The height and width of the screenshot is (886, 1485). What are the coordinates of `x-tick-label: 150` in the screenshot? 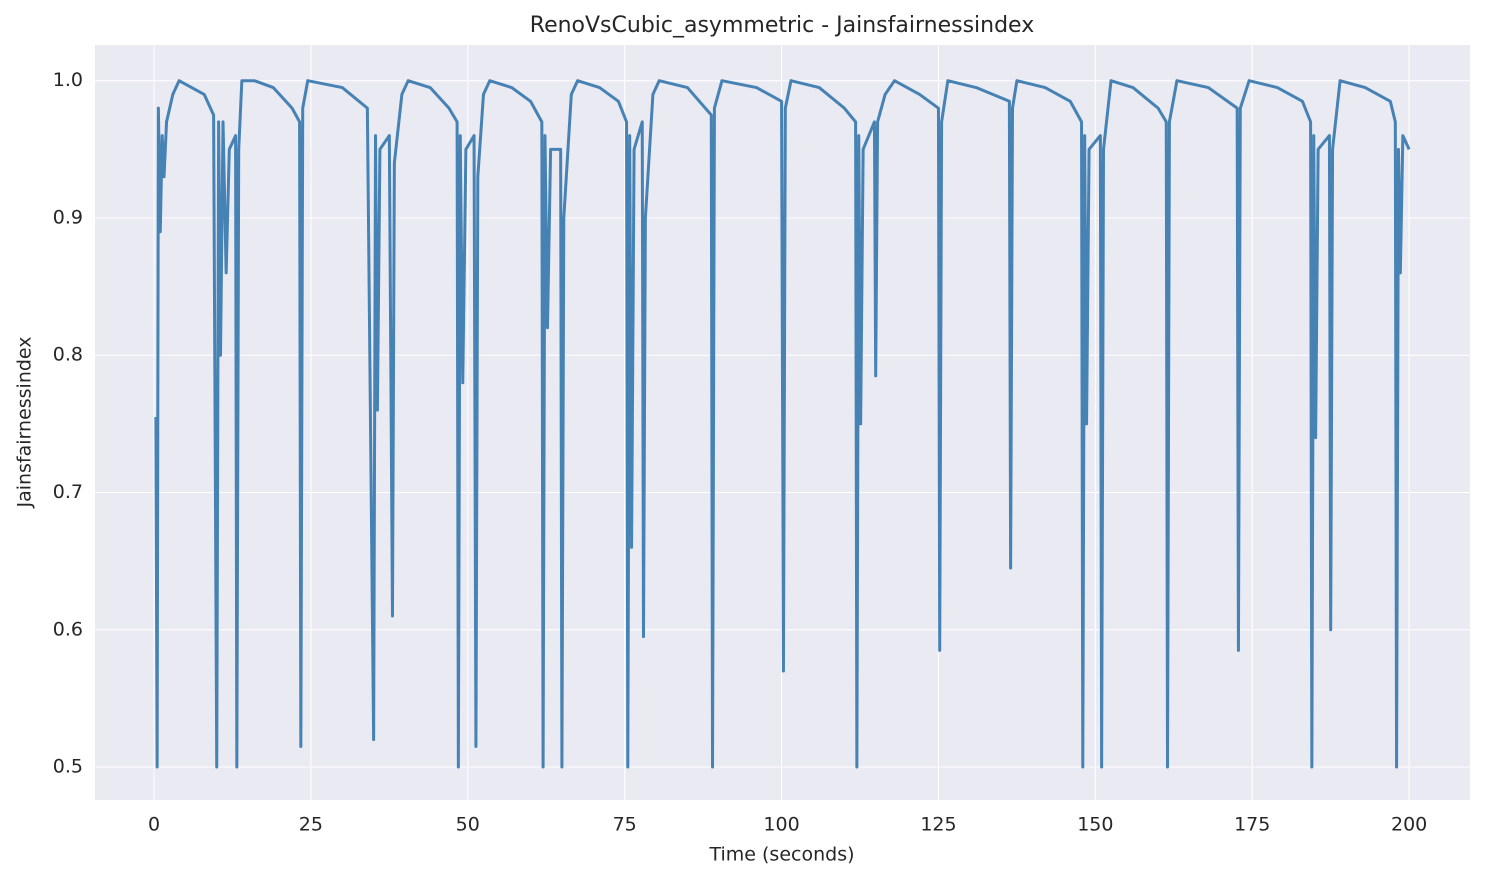 It's located at (1095, 825).